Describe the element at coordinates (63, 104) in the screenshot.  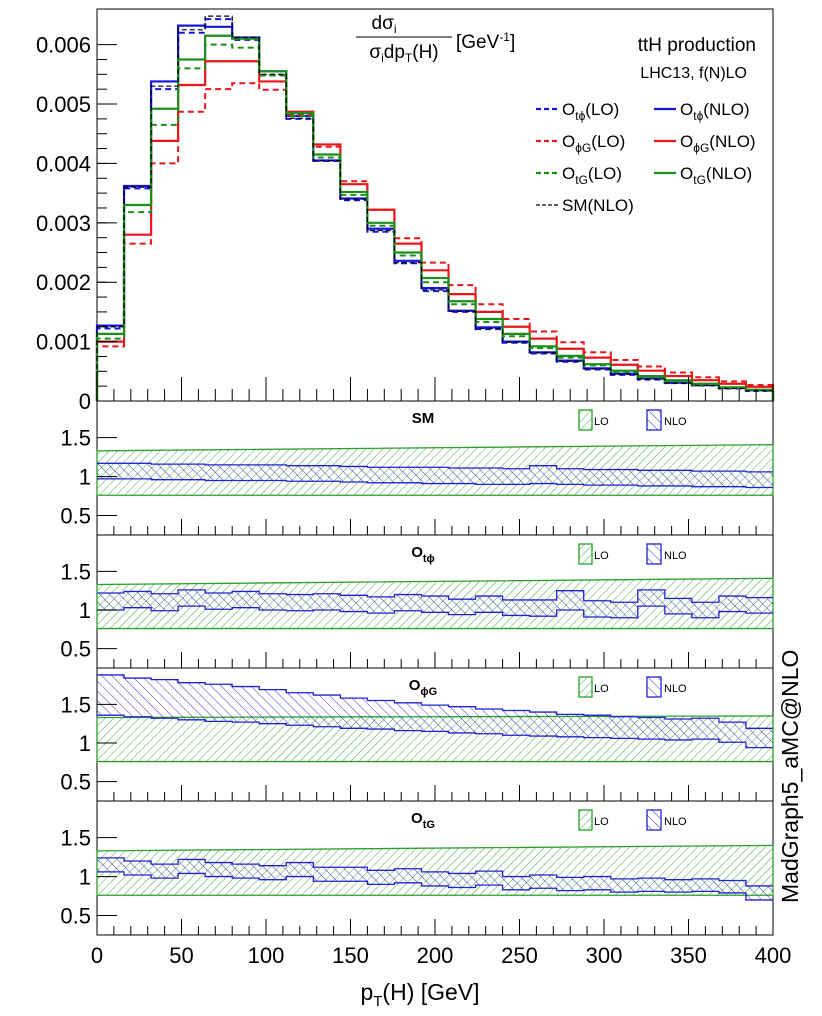
I see `y-tick-label: 0.005` at that location.